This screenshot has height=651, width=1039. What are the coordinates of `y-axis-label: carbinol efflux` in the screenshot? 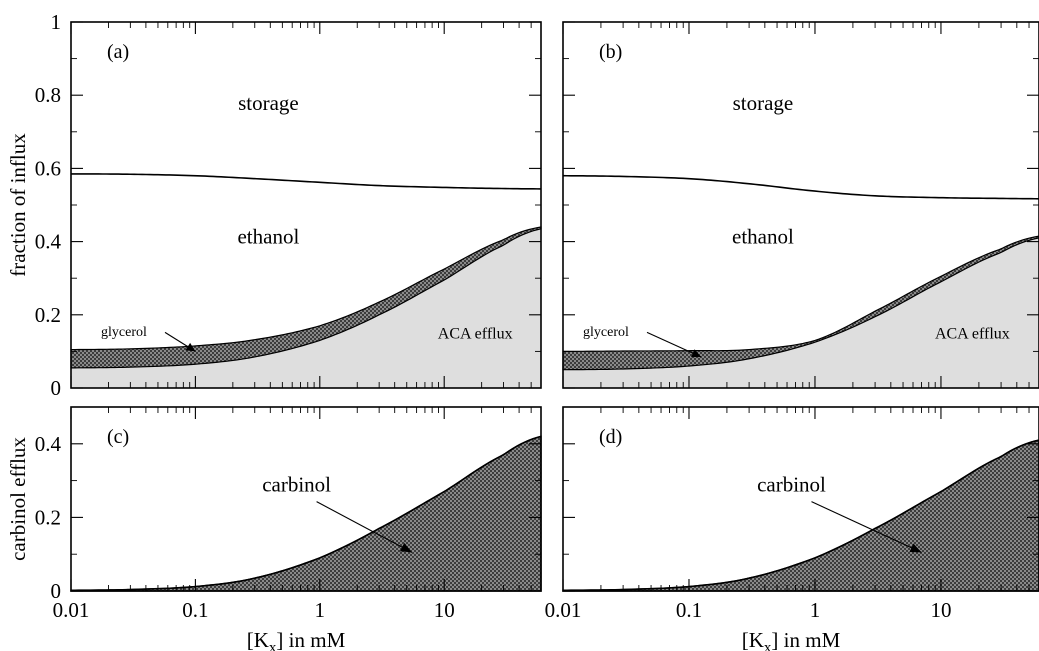 It's located at (18, 499).